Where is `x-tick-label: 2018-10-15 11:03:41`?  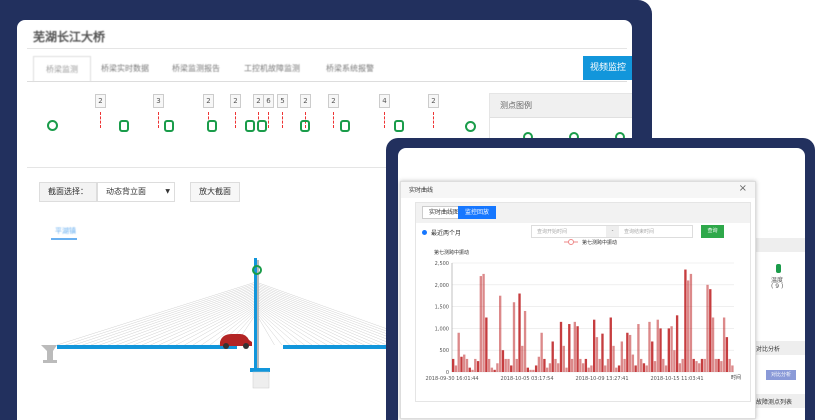 x-tick-label: 2018-10-15 11:03:41 is located at coordinates (676, 379).